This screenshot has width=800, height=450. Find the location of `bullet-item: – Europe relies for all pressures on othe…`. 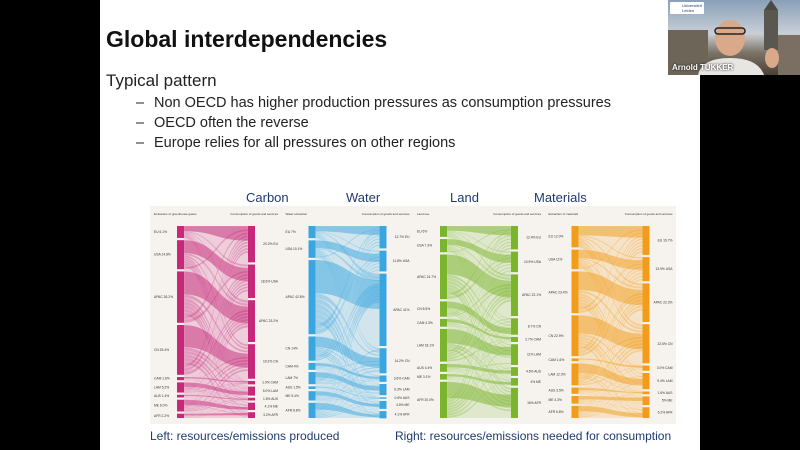

bullet-item: – Europe relies for all pressures on othe… is located at coordinates (373, 143).